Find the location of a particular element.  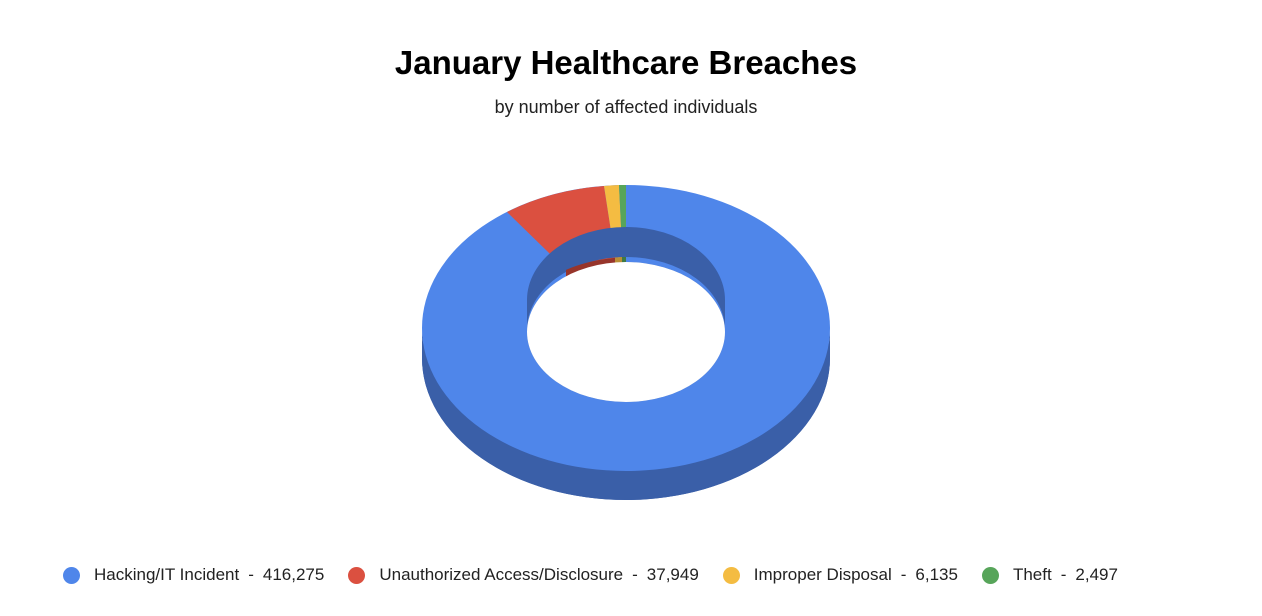

legend-value: 416,275 is located at coordinates (293, 574).